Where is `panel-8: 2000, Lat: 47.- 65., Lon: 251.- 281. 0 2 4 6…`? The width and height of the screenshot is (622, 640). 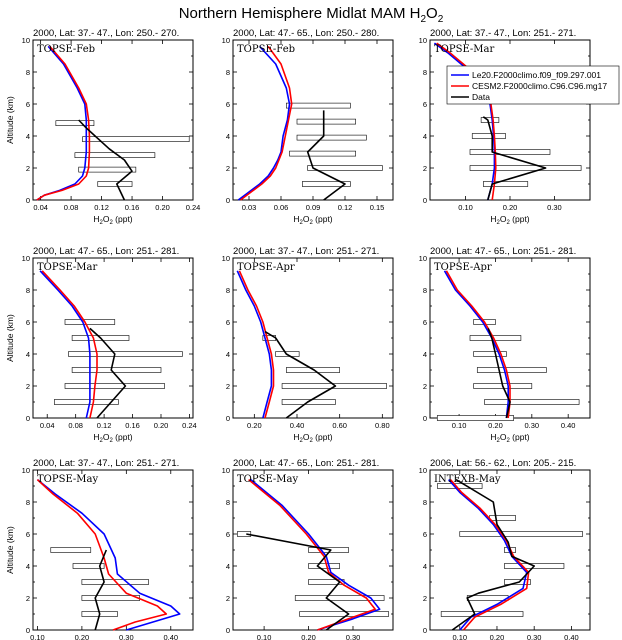
panel-8: 2000, Lat: 47.- 65., Lon: 251.- 281. 0 2 4 6… is located at coordinates (308, 549).